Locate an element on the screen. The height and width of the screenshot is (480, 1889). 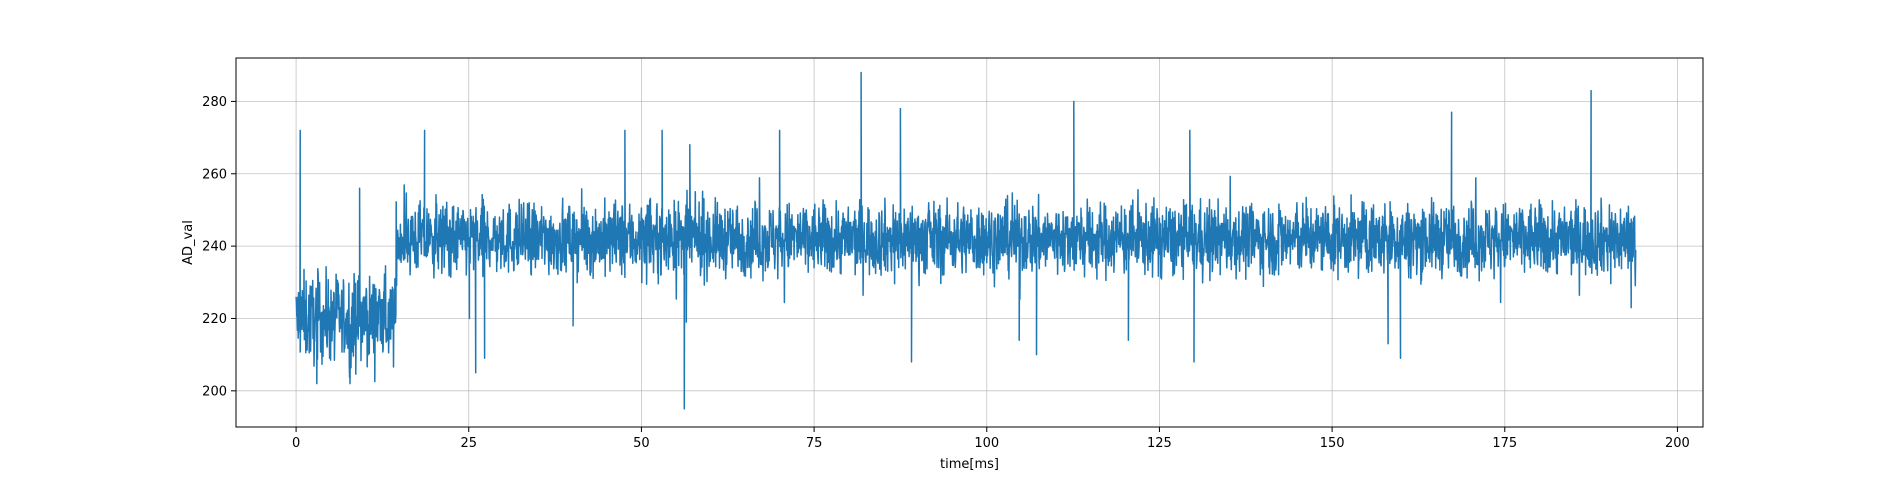
x-tick-label: 175 is located at coordinates (1504, 443).